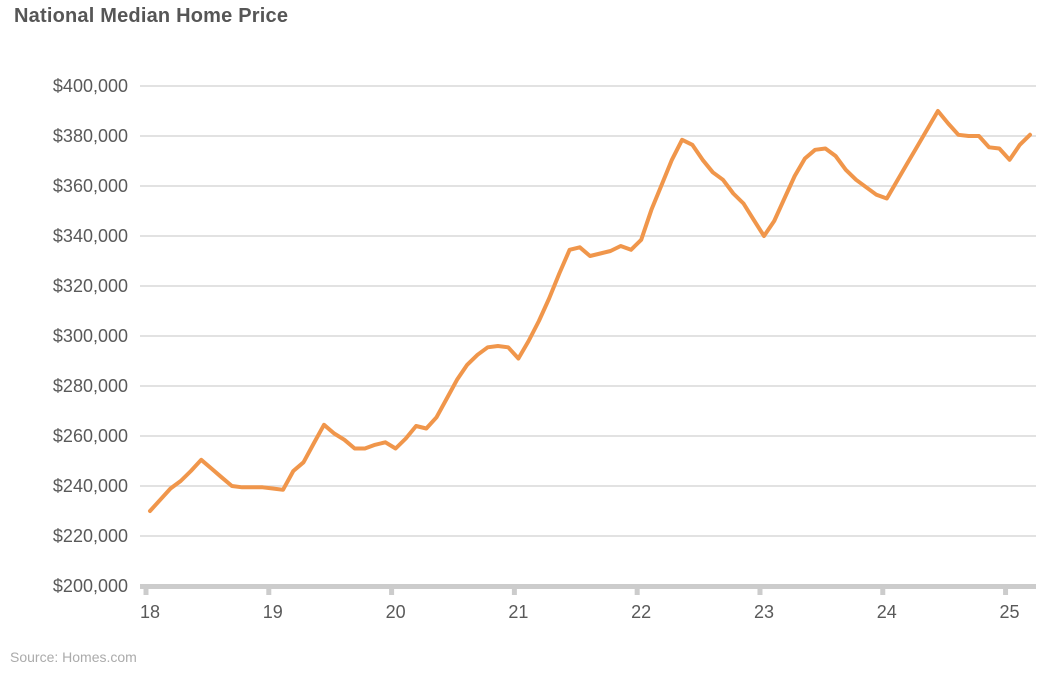  Describe the element at coordinates (90, 586) in the screenshot. I see `y-axis-label: $200,000` at that location.